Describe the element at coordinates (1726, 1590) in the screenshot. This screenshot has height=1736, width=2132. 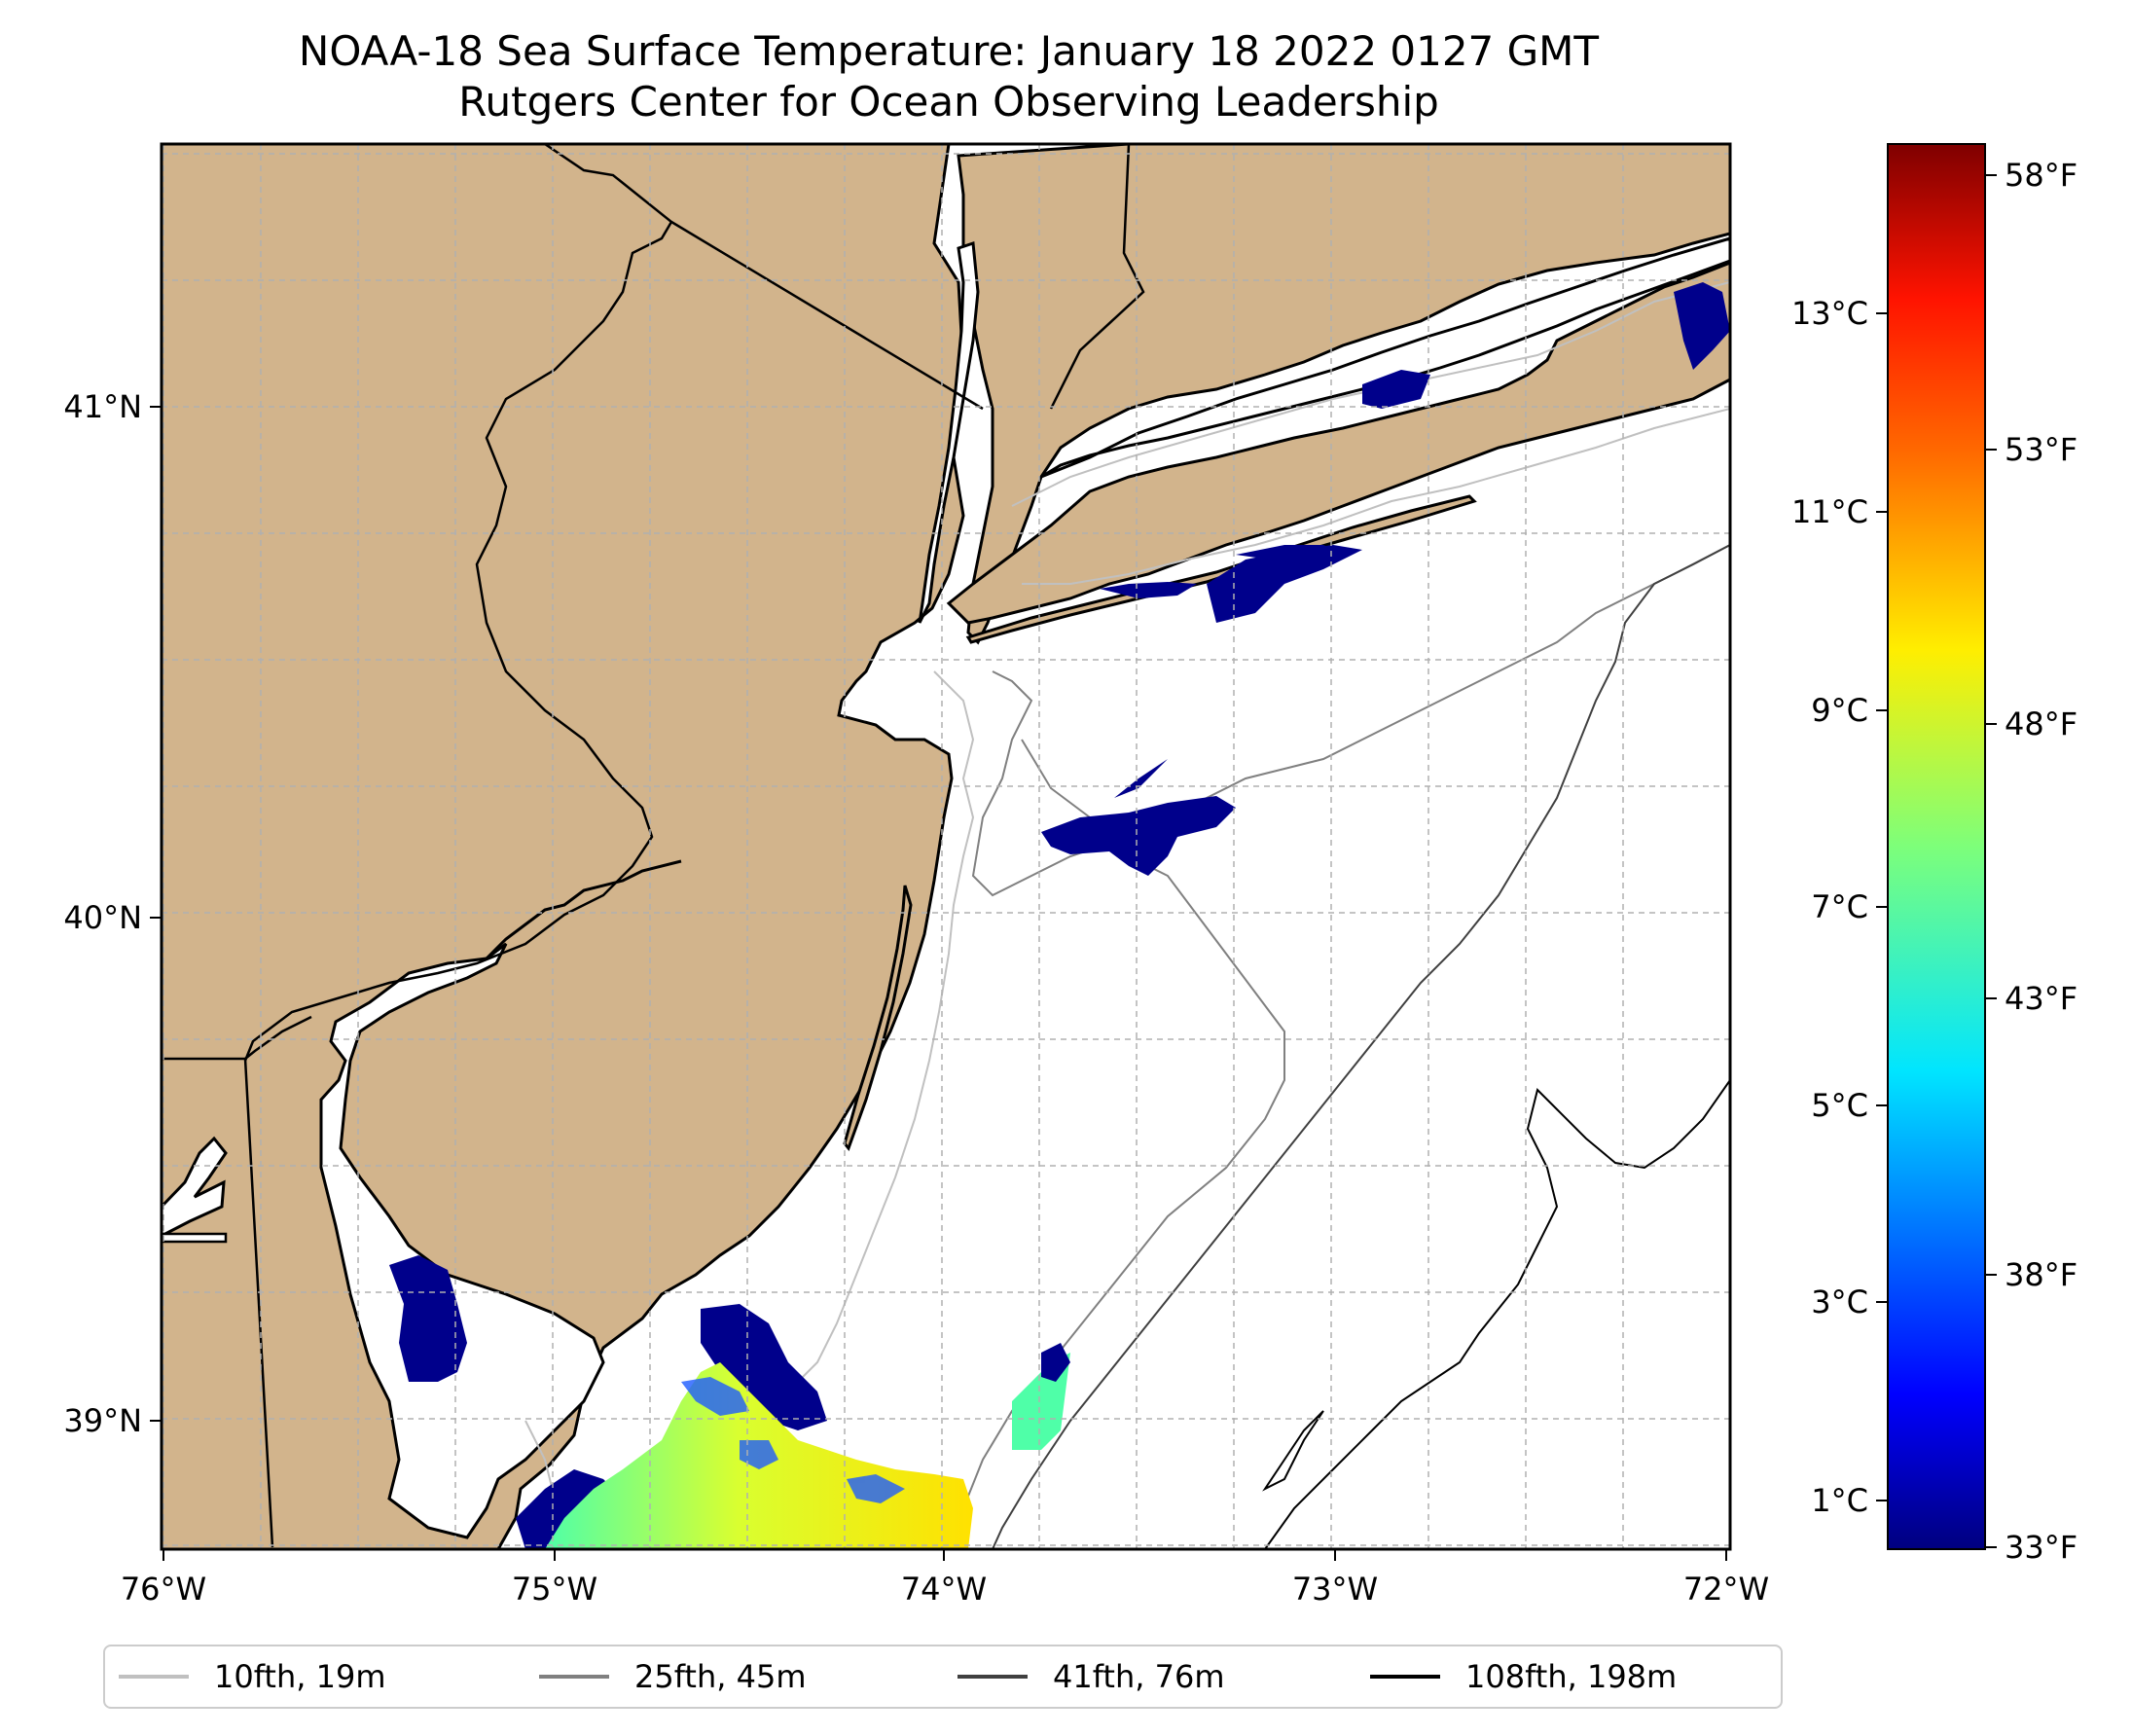
I see `lon-tick-label: 72°W` at that location.